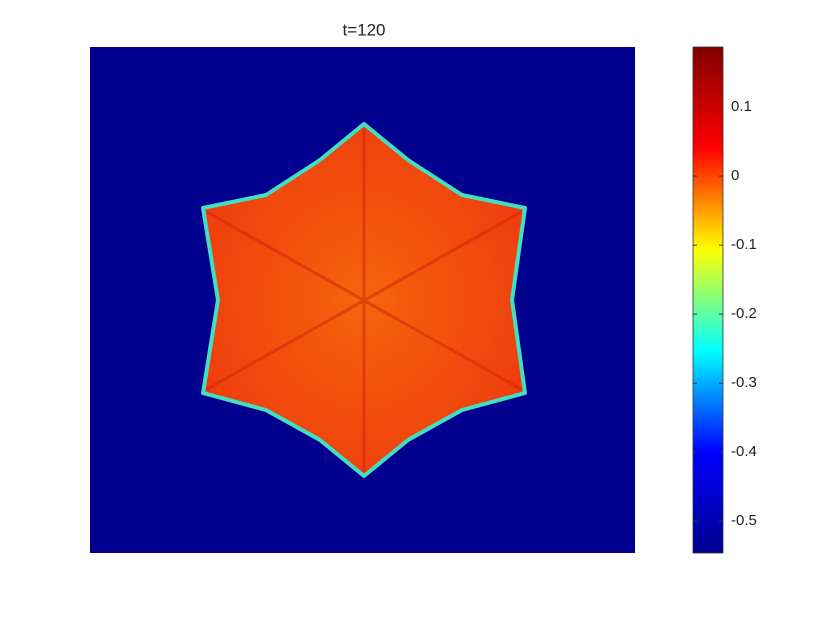 The width and height of the screenshot is (830, 628). What do you see at coordinates (735, 175) in the screenshot?
I see `colorbar-tick-label: 0` at bounding box center [735, 175].